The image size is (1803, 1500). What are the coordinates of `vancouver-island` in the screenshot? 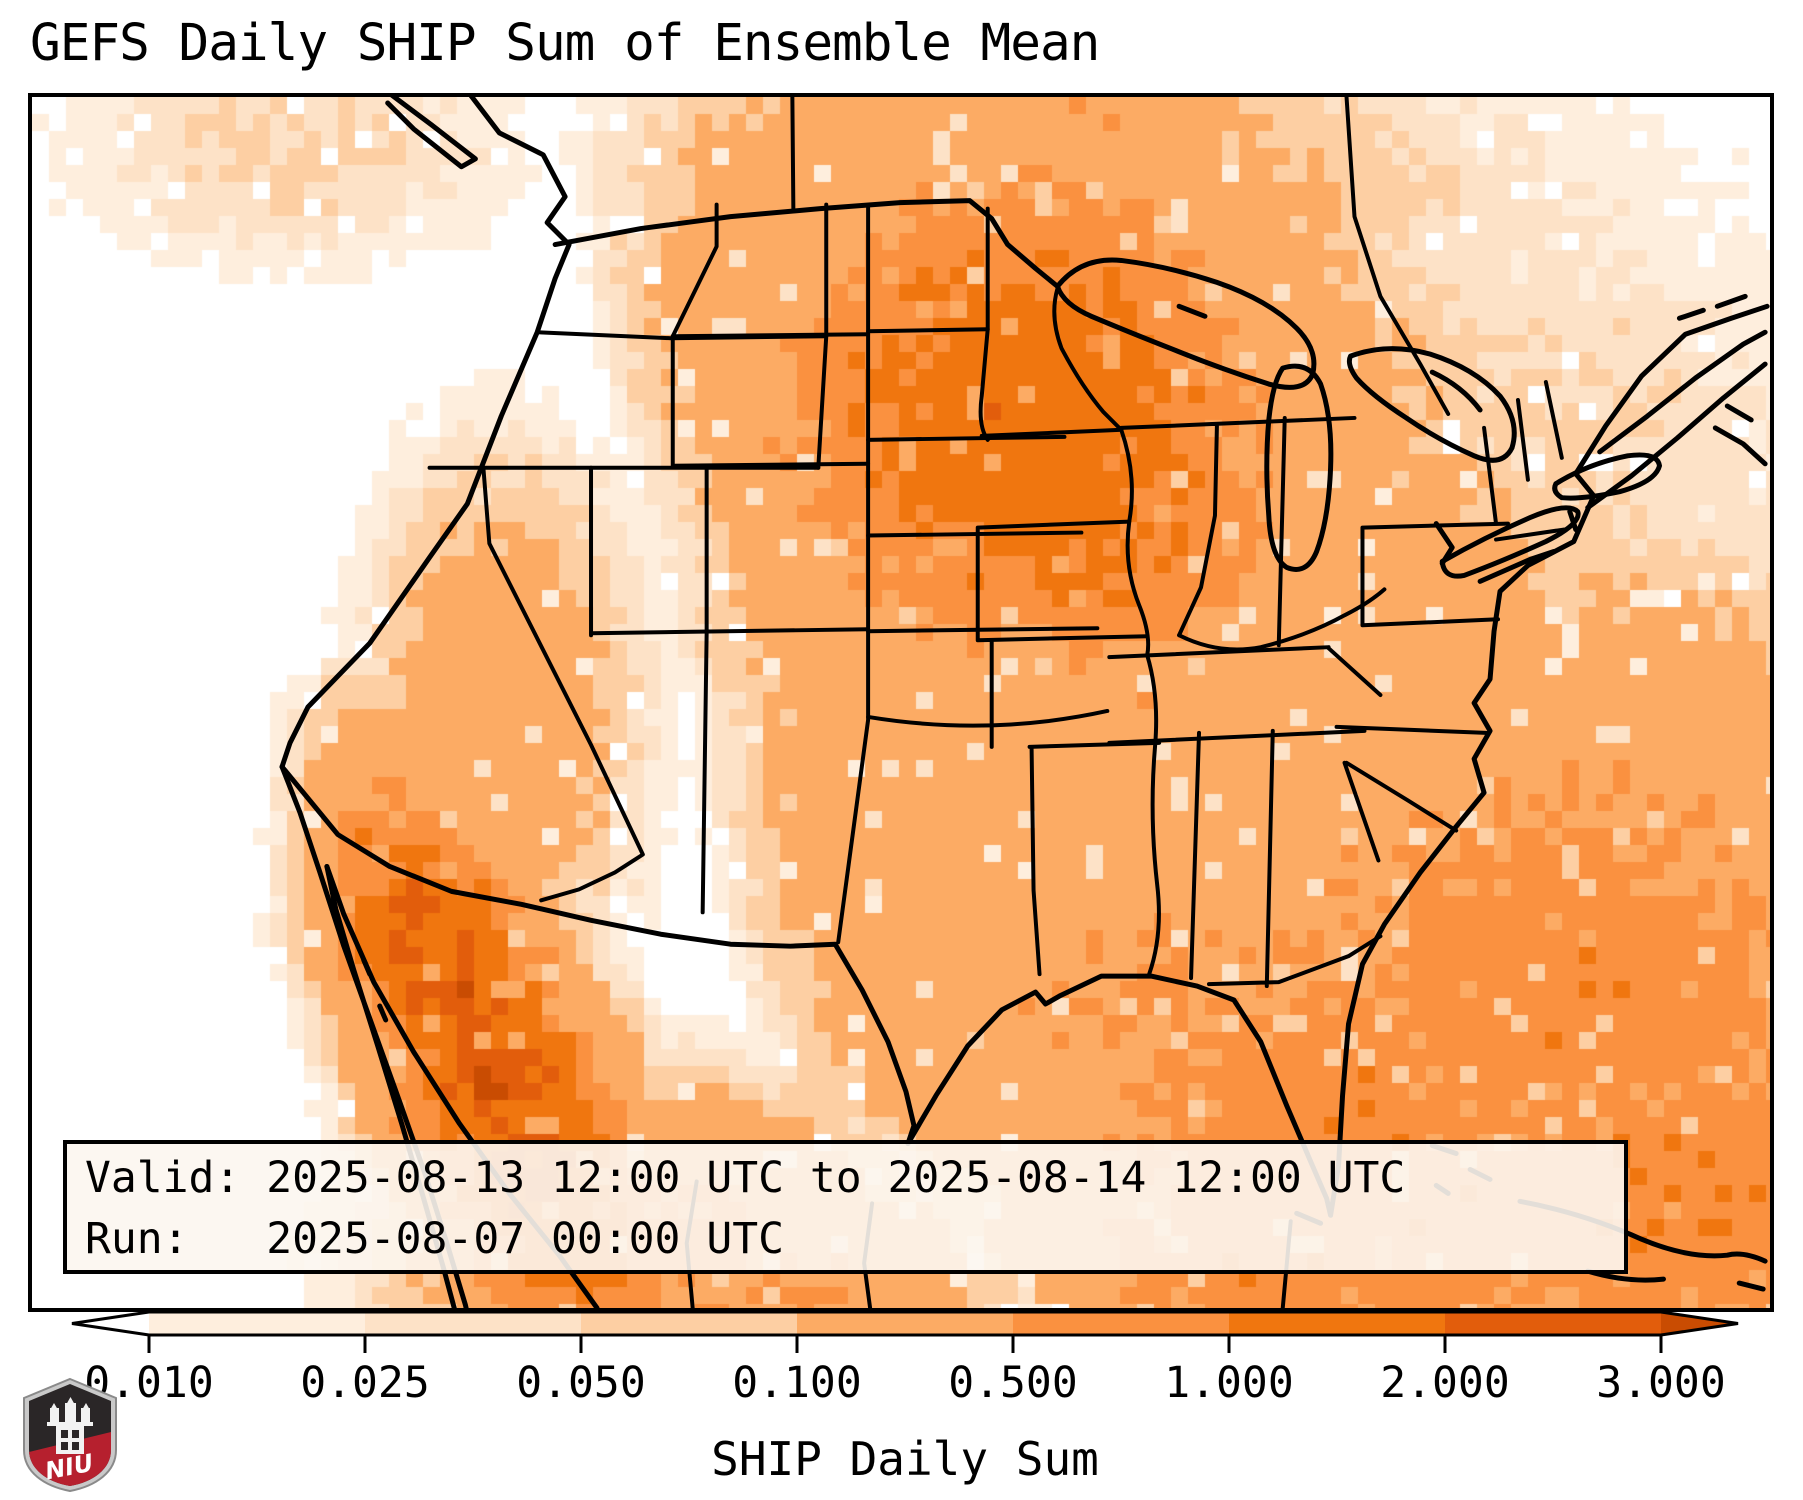 It's located at (431, 133).